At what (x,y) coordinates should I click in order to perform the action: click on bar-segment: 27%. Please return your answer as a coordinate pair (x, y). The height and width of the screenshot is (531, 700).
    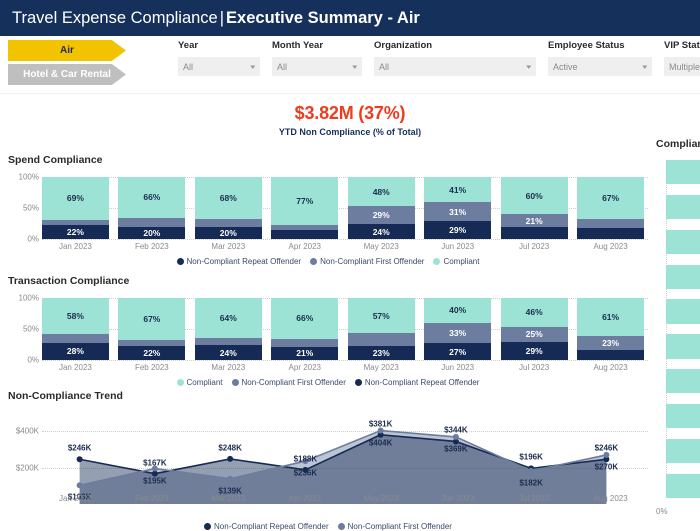
    Looking at the image, I should click on (458, 351).